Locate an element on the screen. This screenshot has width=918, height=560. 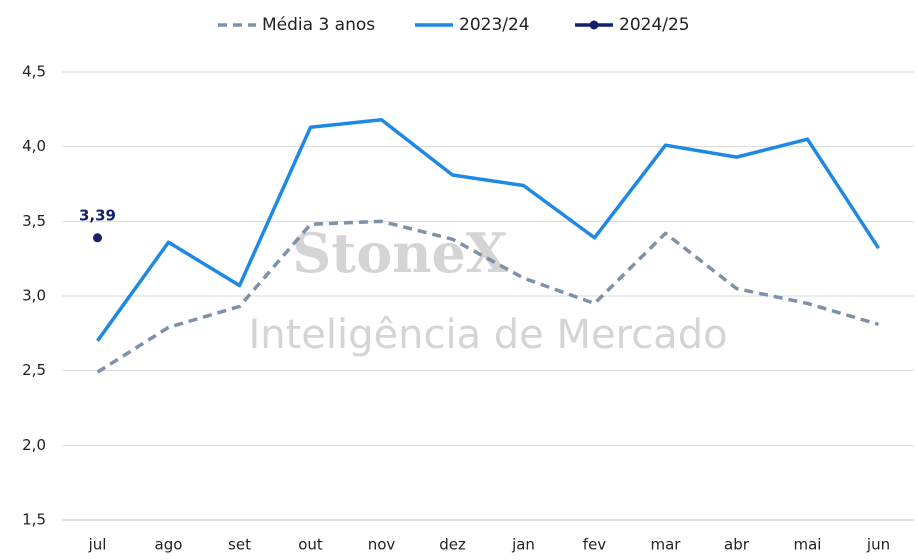
data-point is located at coordinates (97, 238).